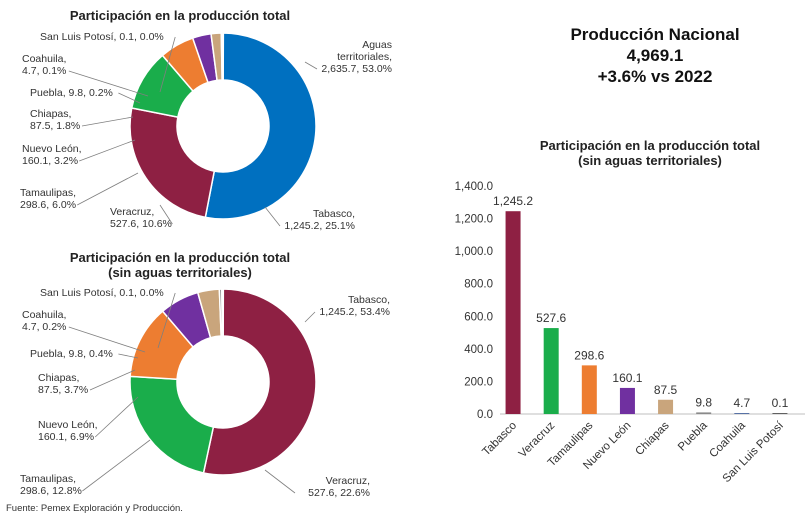  I want to click on bar-puebla, so click(704, 413).